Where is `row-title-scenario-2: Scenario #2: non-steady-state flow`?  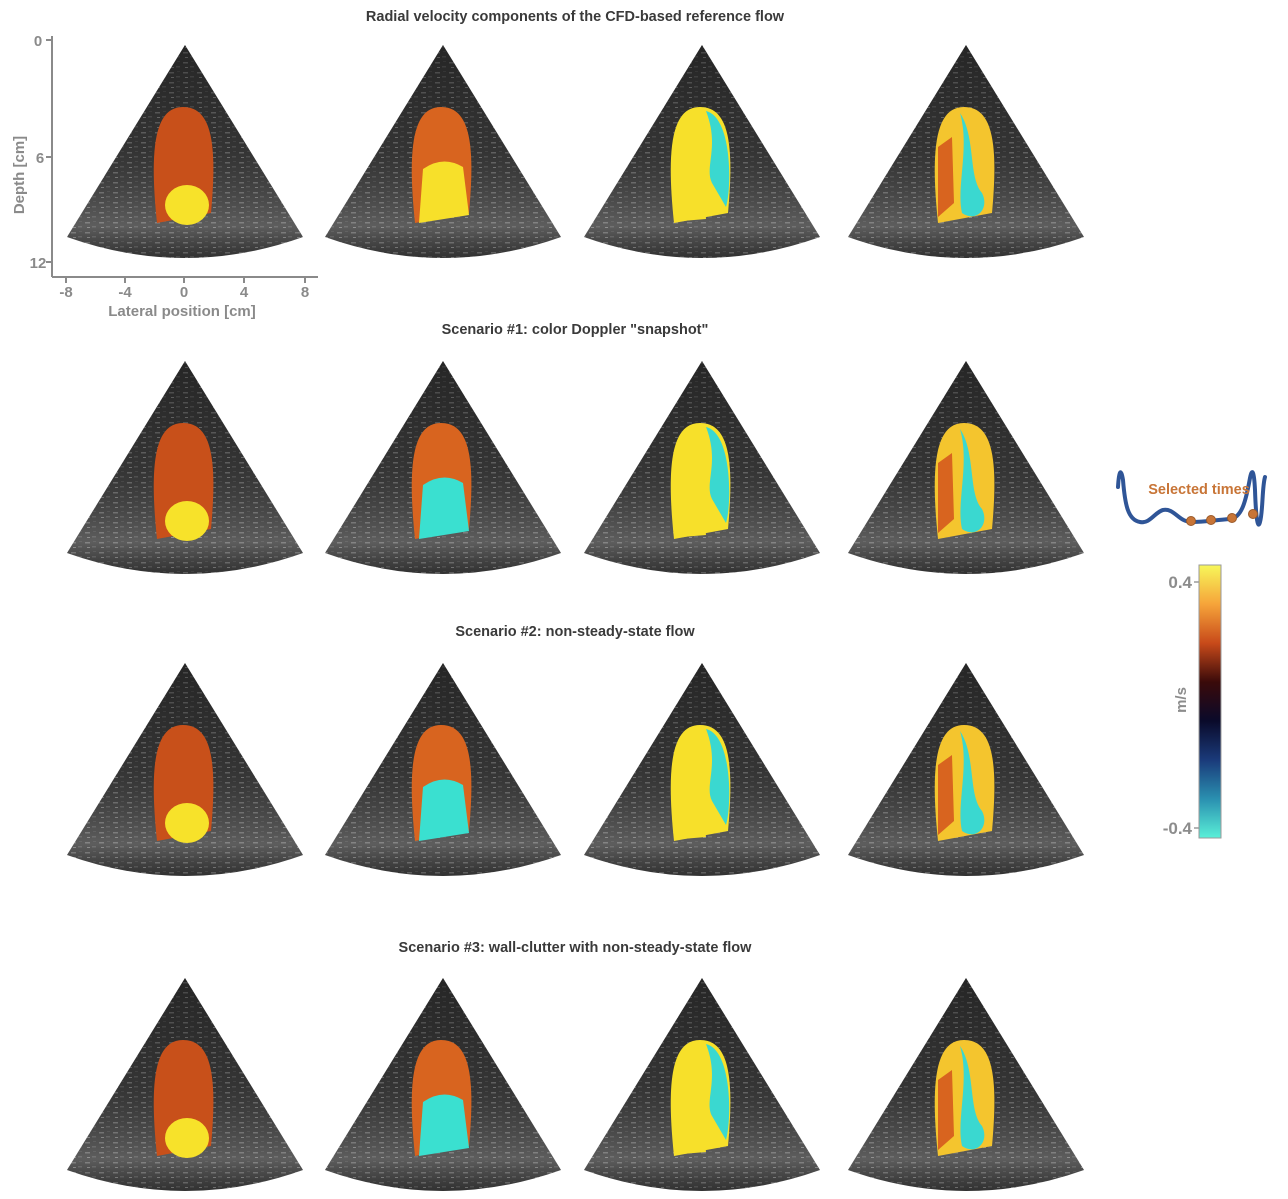 row-title-scenario-2: Scenario #2: non-steady-state flow is located at coordinates (575, 632).